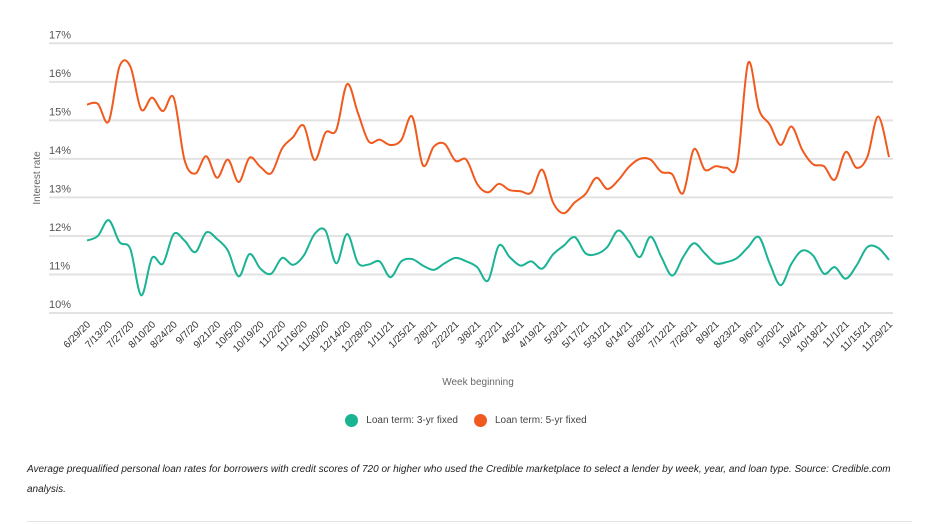 Image resolution: width=932 pixels, height=524 pixels. Describe the element at coordinates (60, 305) in the screenshot. I see `y-tick-label: 10%` at that location.